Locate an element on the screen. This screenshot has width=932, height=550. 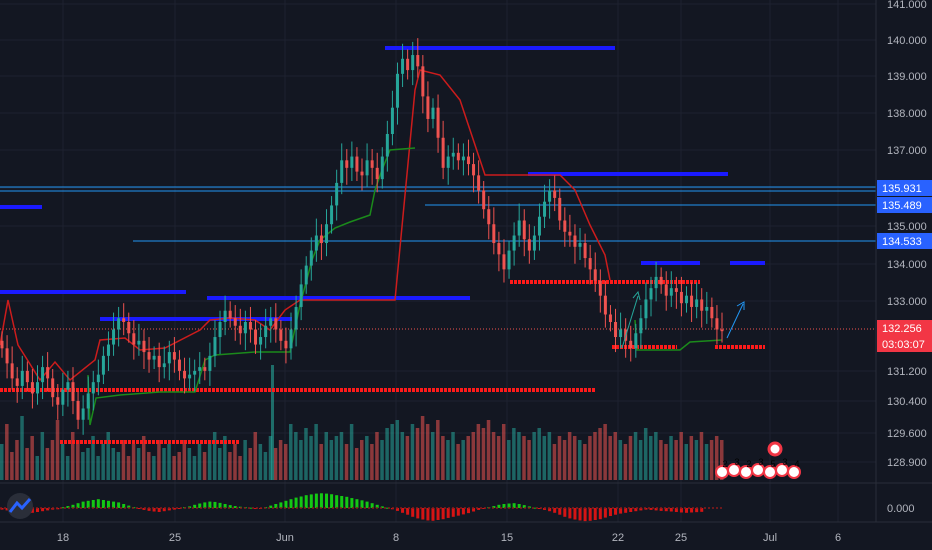
logo-mark is located at coordinates (20, 505).